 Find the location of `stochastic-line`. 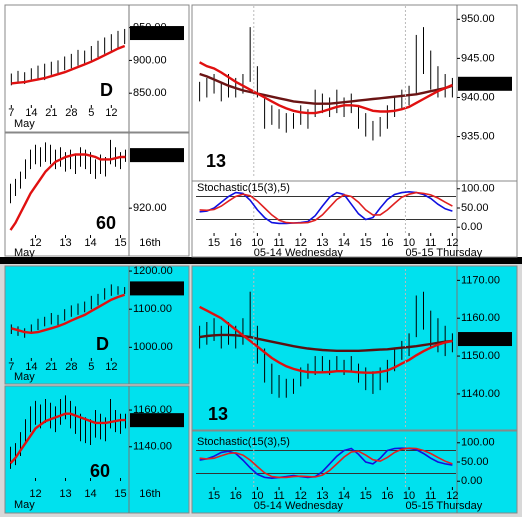

stochastic-line is located at coordinates (326, 207).